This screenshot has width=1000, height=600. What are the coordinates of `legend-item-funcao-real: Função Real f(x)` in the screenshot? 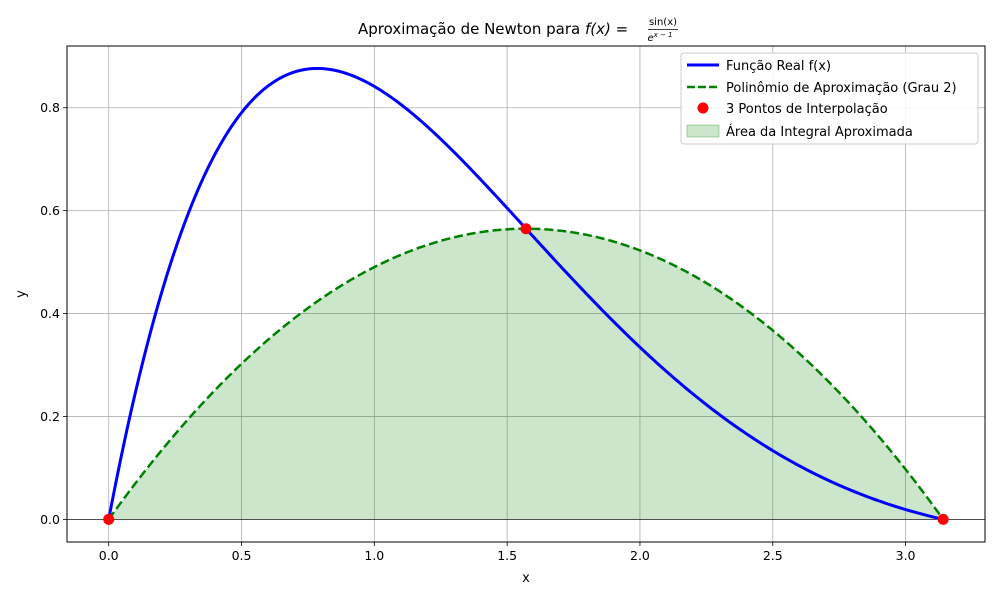 It's located at (759, 66).